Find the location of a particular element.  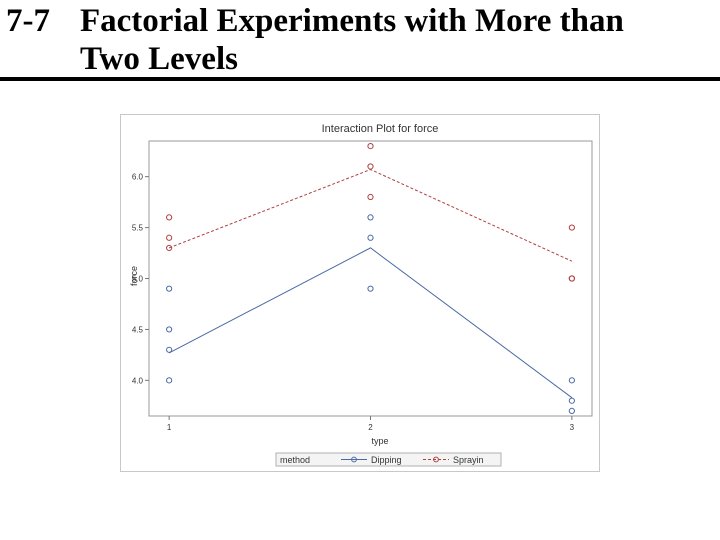

y-axis-label: force is located at coordinates (134, 276).